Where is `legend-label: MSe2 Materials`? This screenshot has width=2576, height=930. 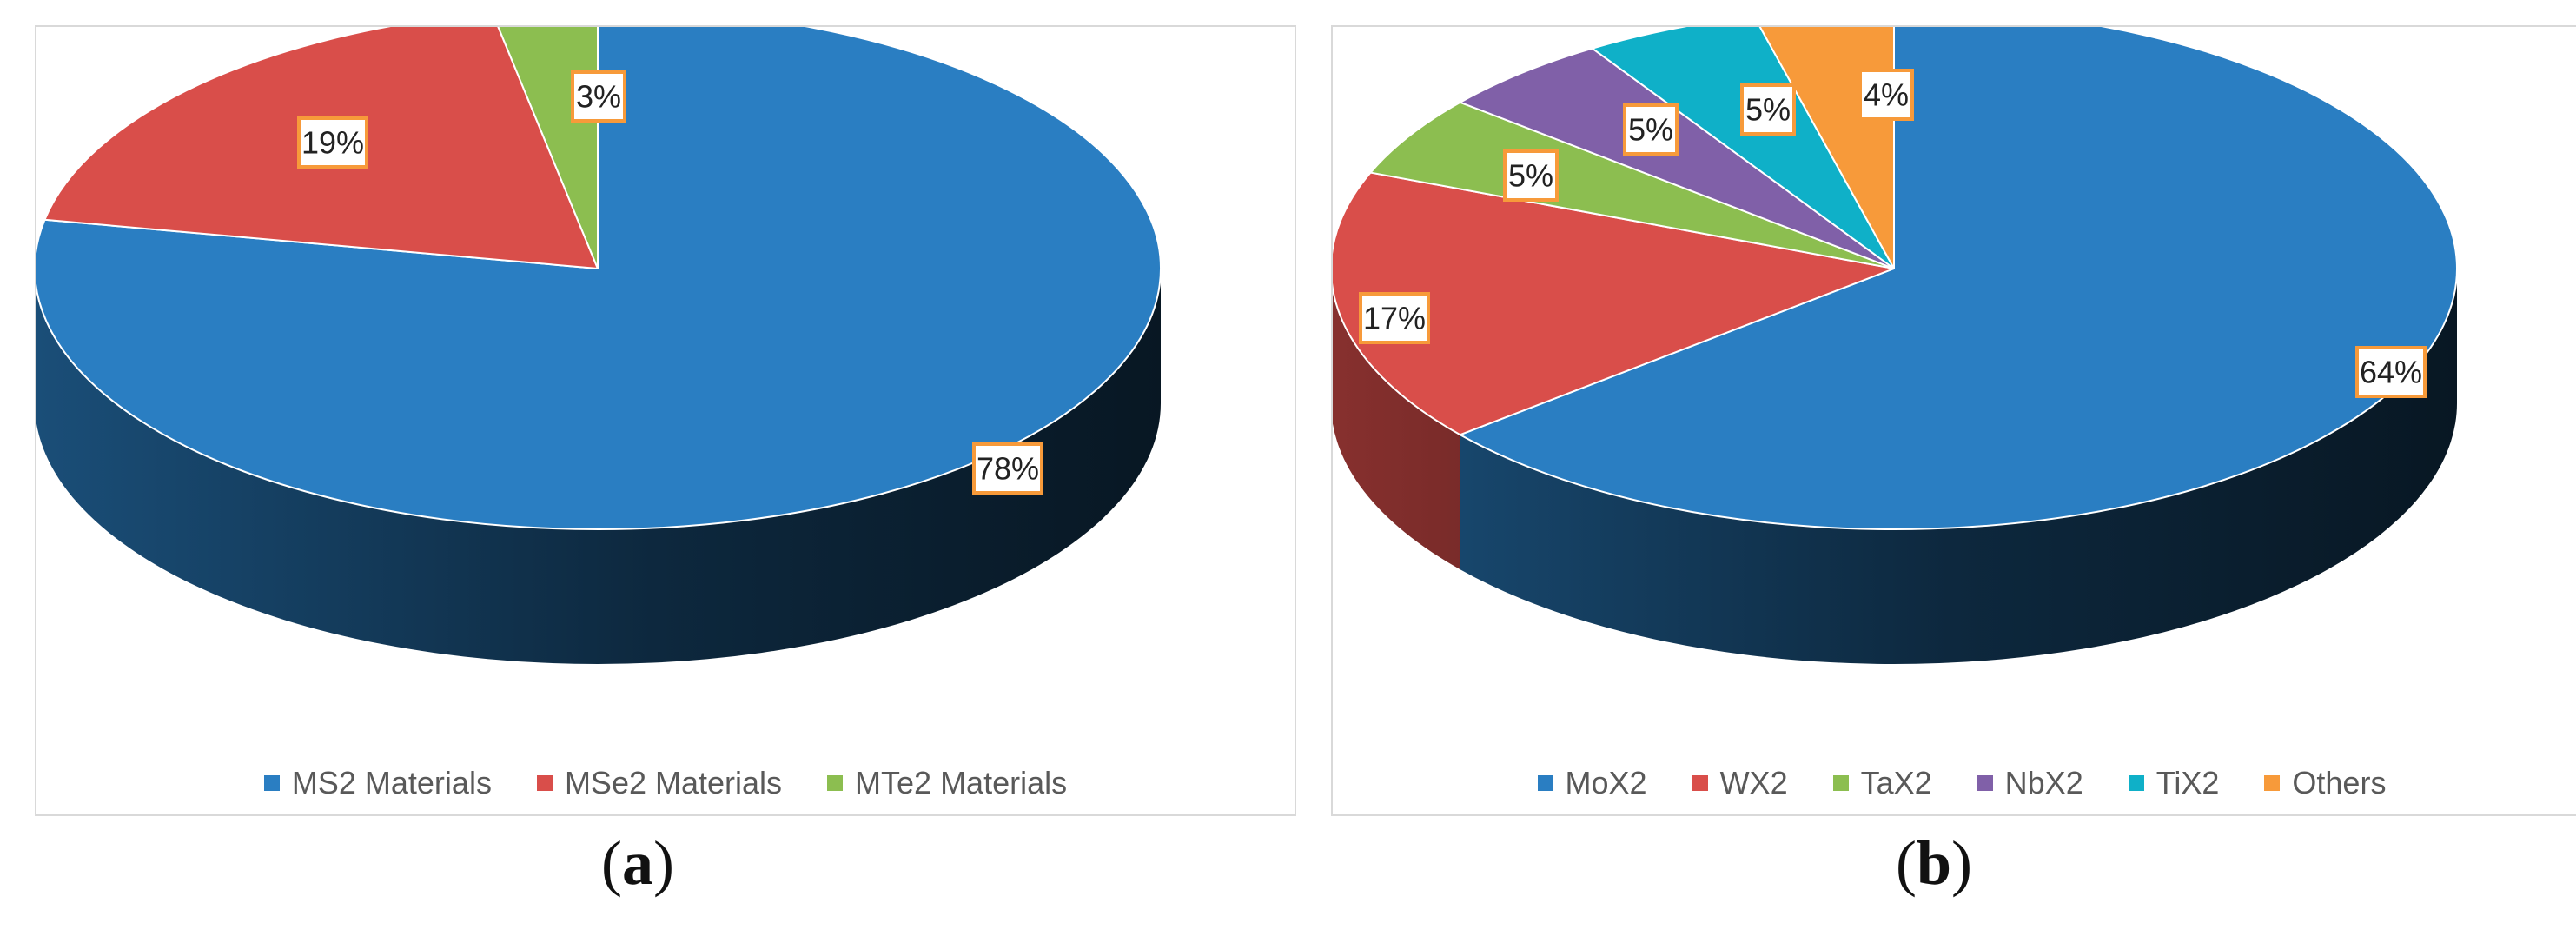 legend-label: MSe2 Materials is located at coordinates (673, 782).